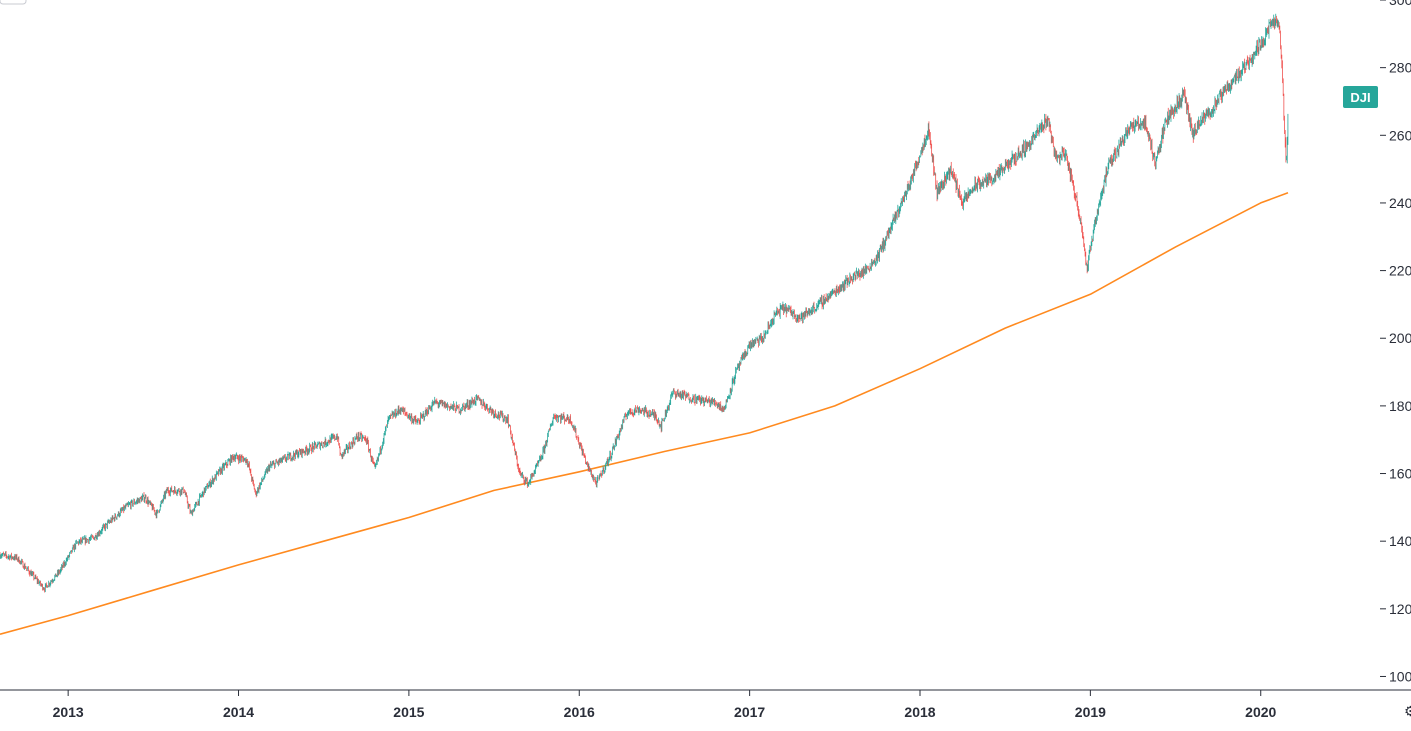 The height and width of the screenshot is (731, 1411). Describe the element at coordinates (579, 712) in the screenshot. I see `x-tick-label: 2016` at that location.